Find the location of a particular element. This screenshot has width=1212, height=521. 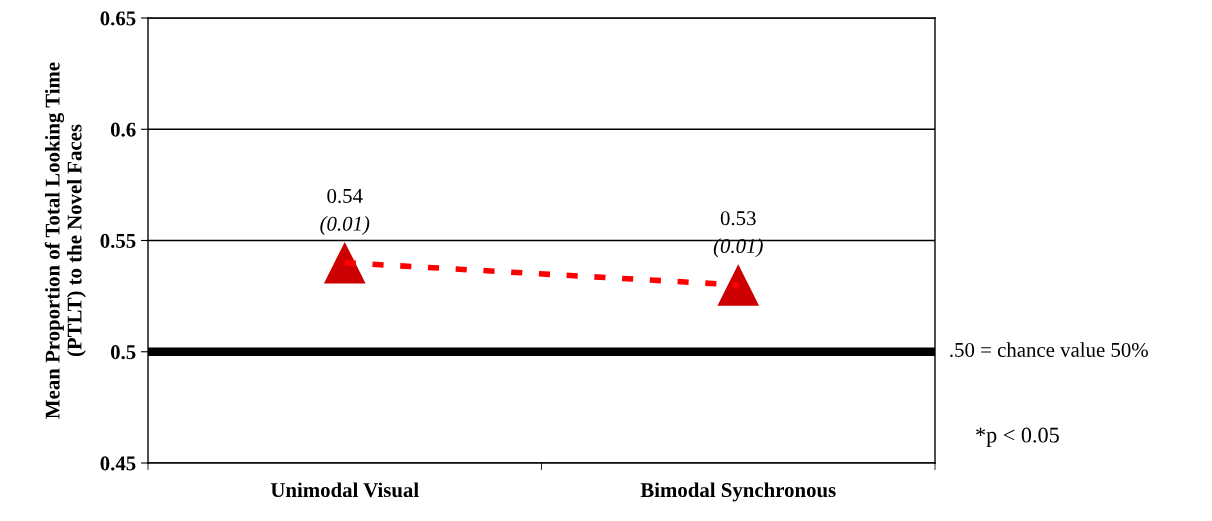

ref-line-label: .50 = chance value 50% is located at coordinates (1049, 350).